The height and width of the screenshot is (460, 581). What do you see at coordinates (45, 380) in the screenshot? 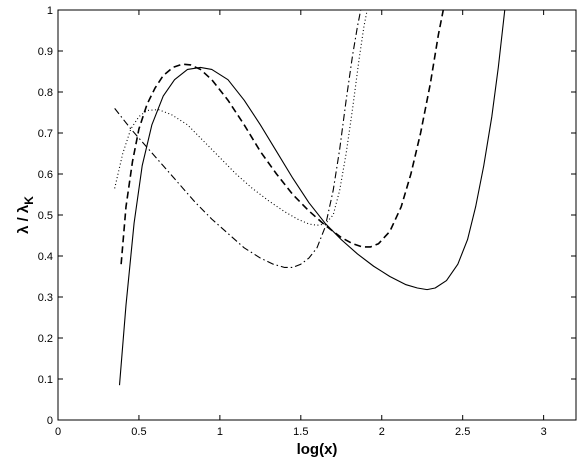
I see `y-tick-label: 0.1` at bounding box center [45, 380].